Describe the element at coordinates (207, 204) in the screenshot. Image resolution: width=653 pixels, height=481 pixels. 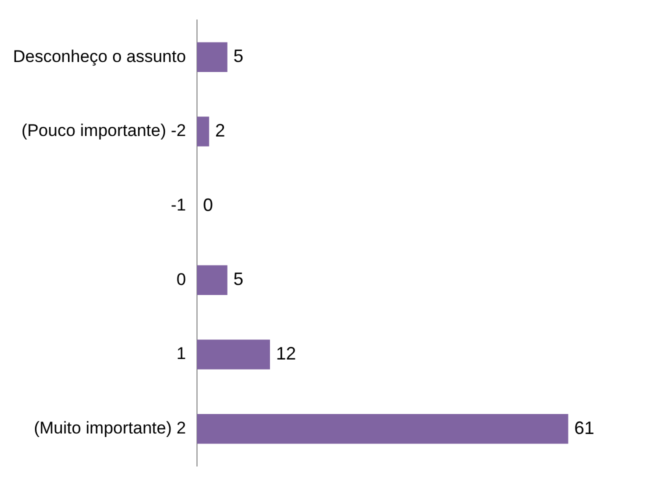
I see `data-label: 0` at that location.